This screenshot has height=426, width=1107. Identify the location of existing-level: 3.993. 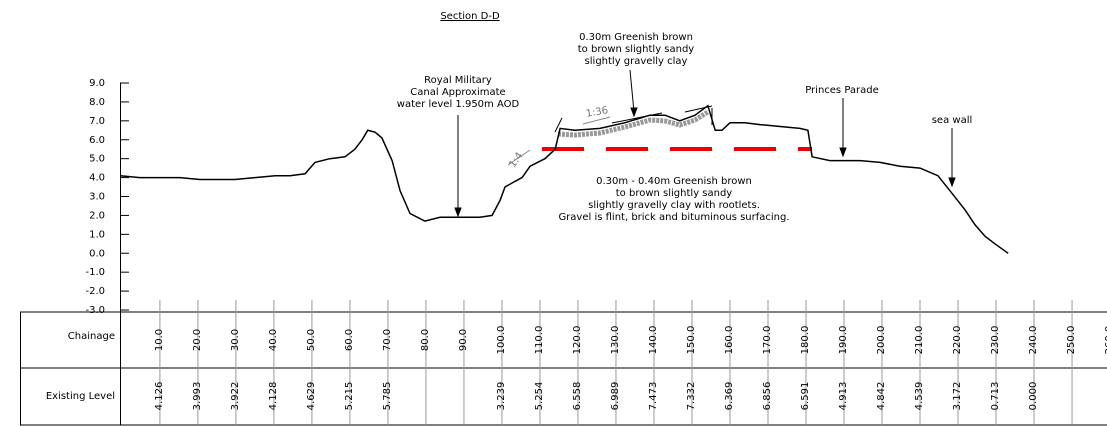
(197, 396).